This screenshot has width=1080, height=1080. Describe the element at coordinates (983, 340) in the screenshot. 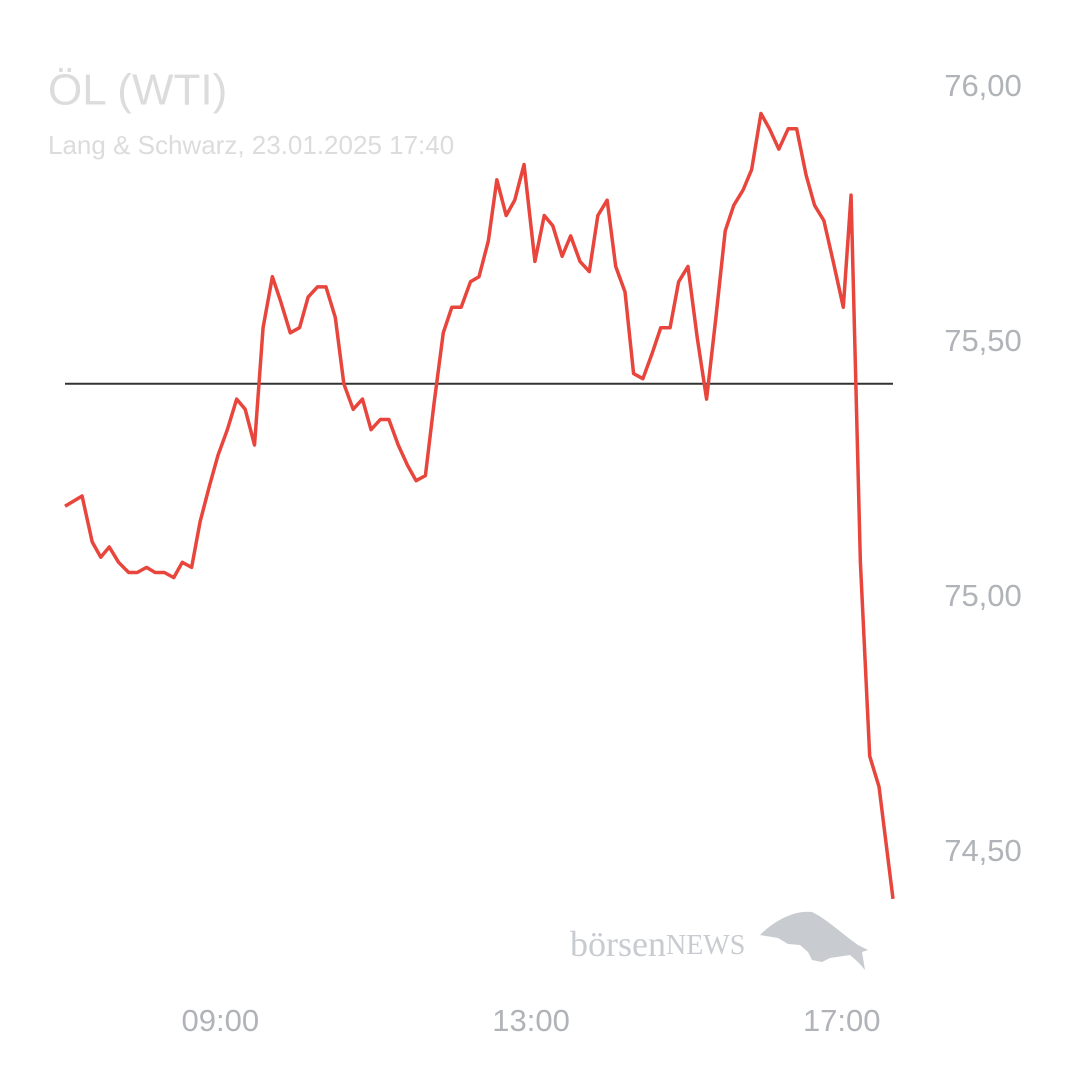

I see `y-tick-label: 75,50` at that location.